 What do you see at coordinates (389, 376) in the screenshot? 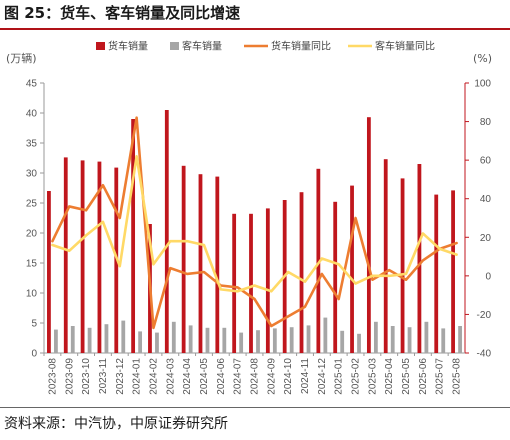
I see `x-tick-label: 2025-04` at bounding box center [389, 376].